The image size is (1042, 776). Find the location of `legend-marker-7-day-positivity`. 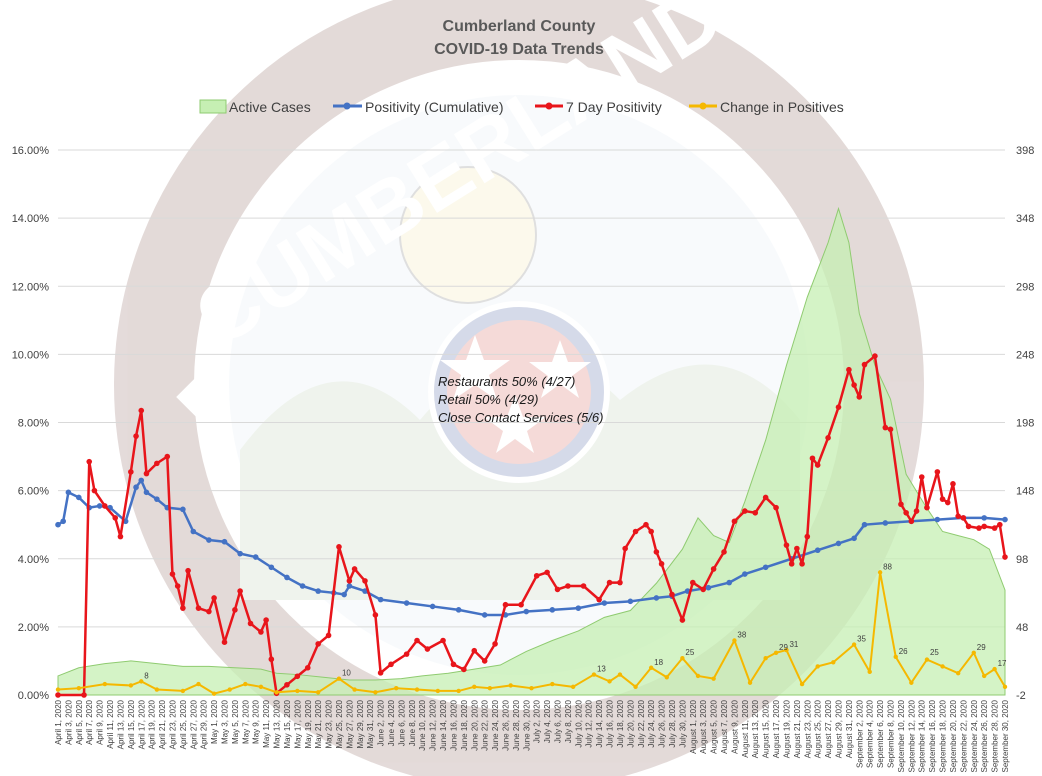

legend-marker-7-day-positivity is located at coordinates (549, 106).